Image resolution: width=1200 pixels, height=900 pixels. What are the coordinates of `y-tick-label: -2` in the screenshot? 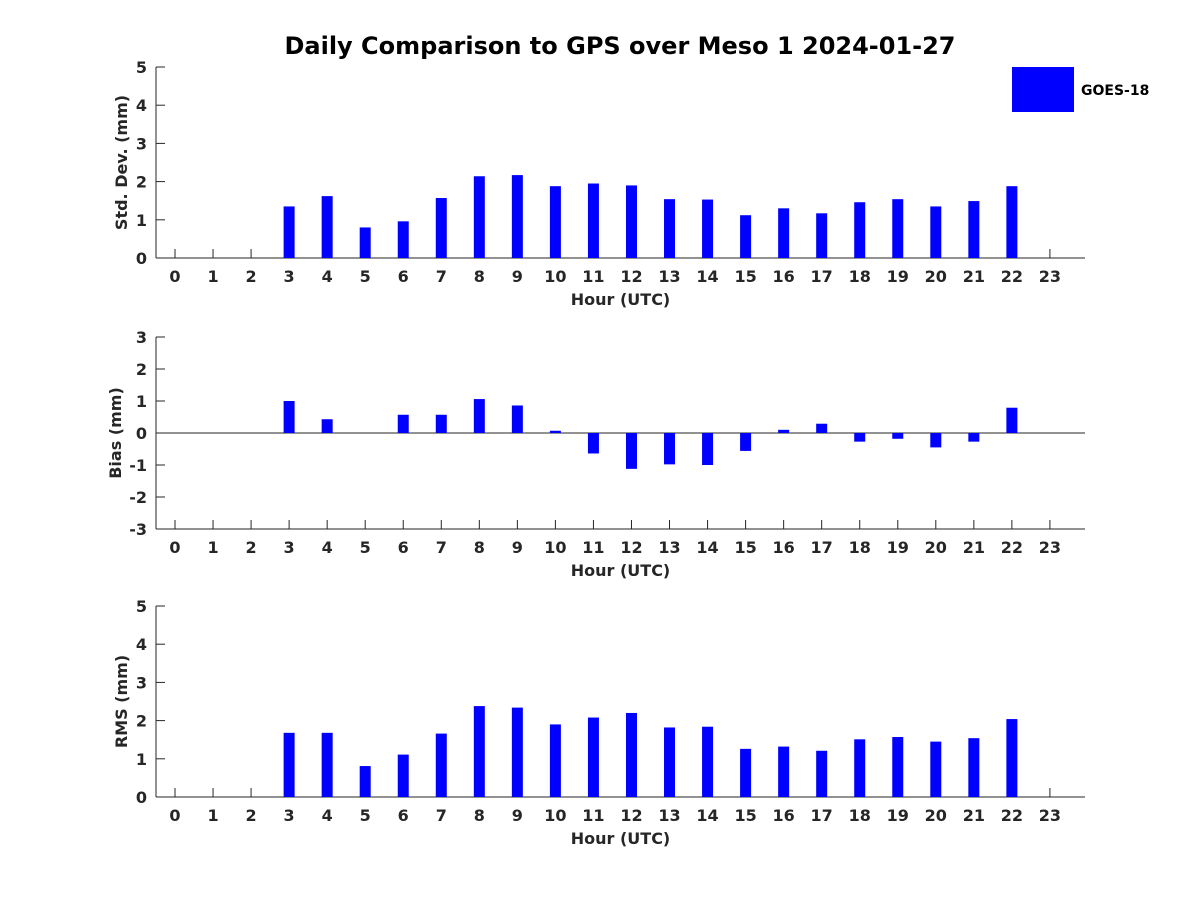 It's located at (138, 497).